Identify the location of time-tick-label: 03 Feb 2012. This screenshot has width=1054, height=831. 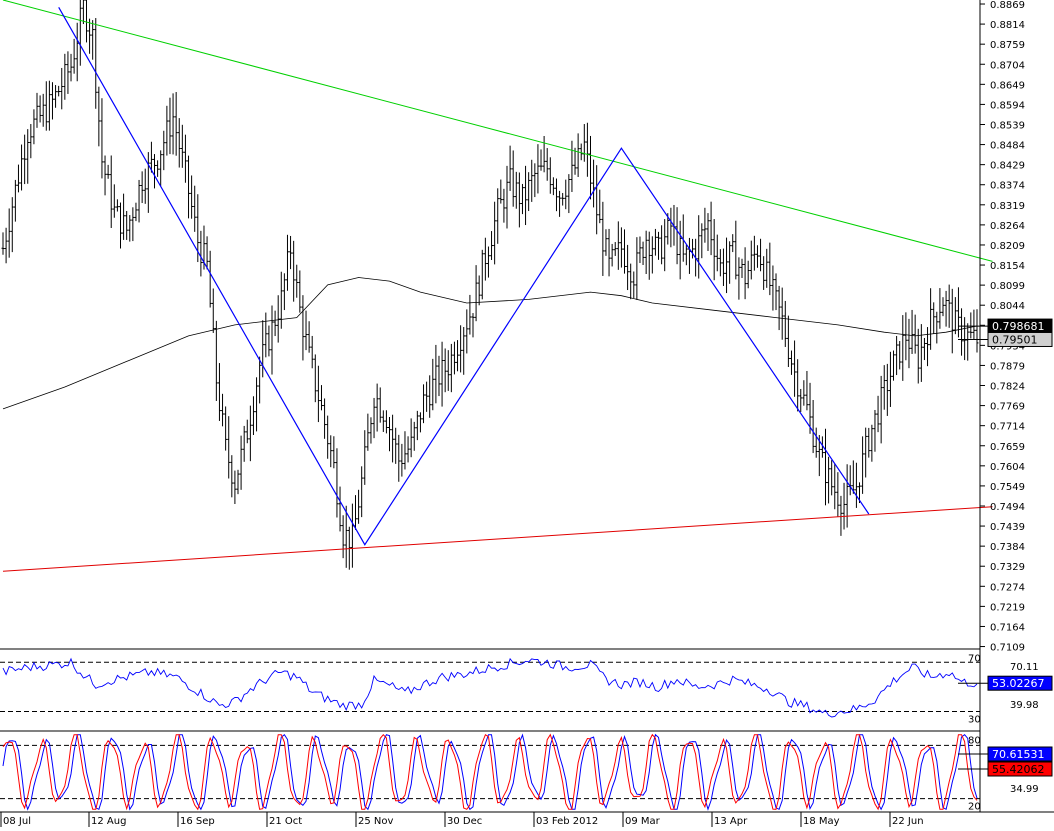
(567, 821).